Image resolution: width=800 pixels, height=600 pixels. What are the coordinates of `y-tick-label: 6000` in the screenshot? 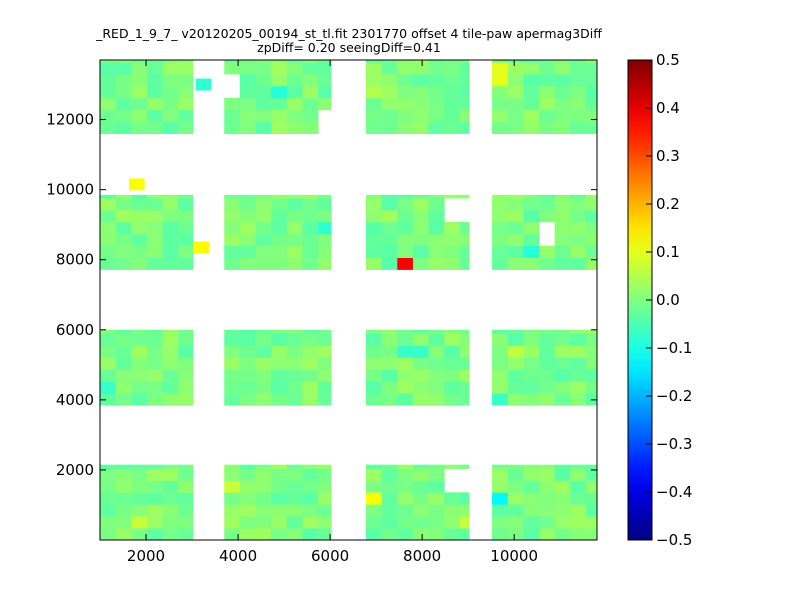 It's located at (75, 330).